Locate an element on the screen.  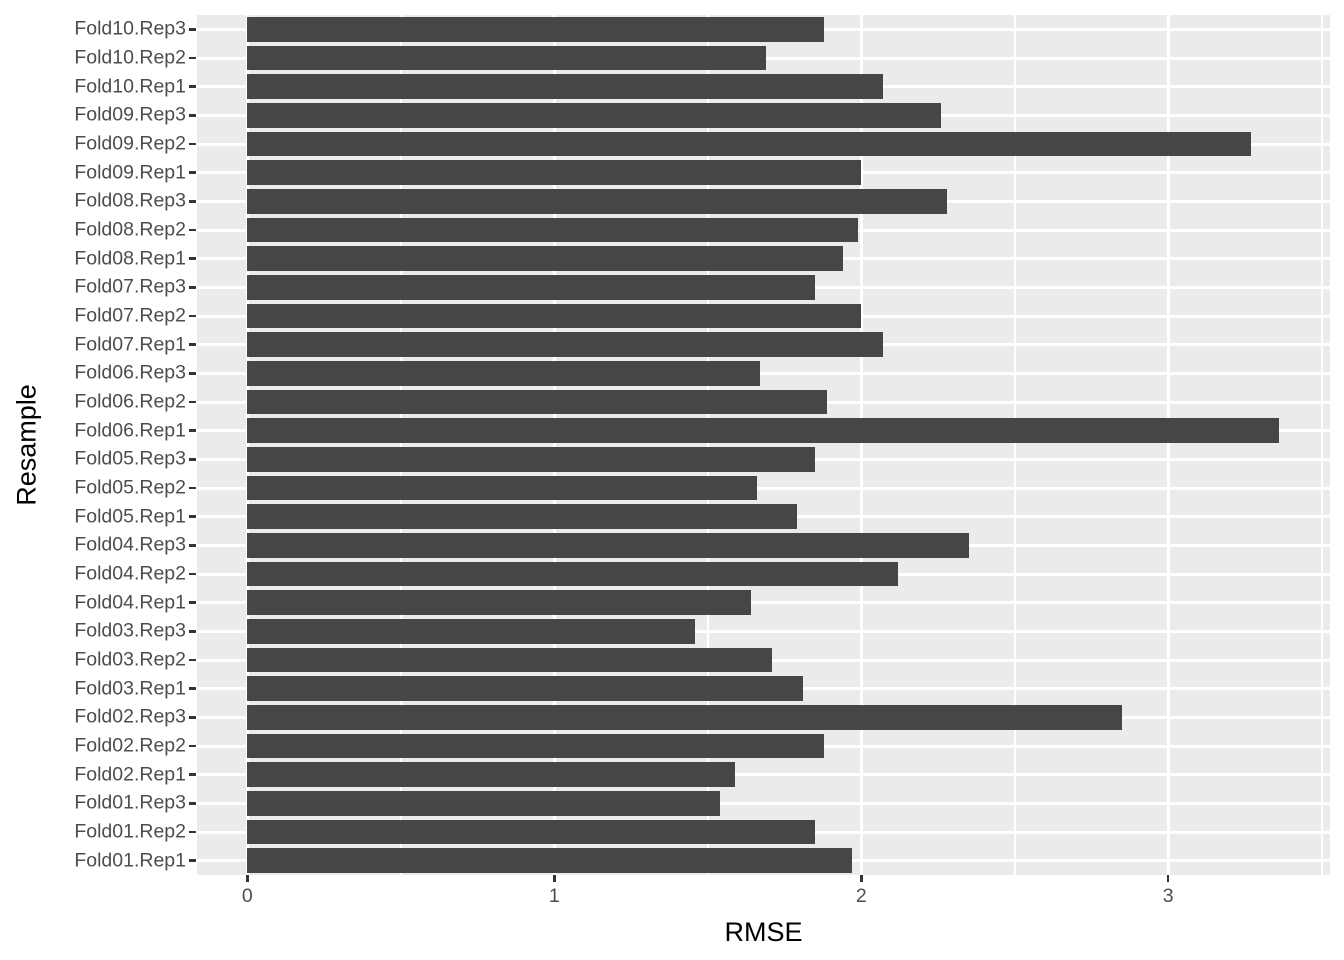
x-axis-tick-label: 2 is located at coordinates (861, 896).